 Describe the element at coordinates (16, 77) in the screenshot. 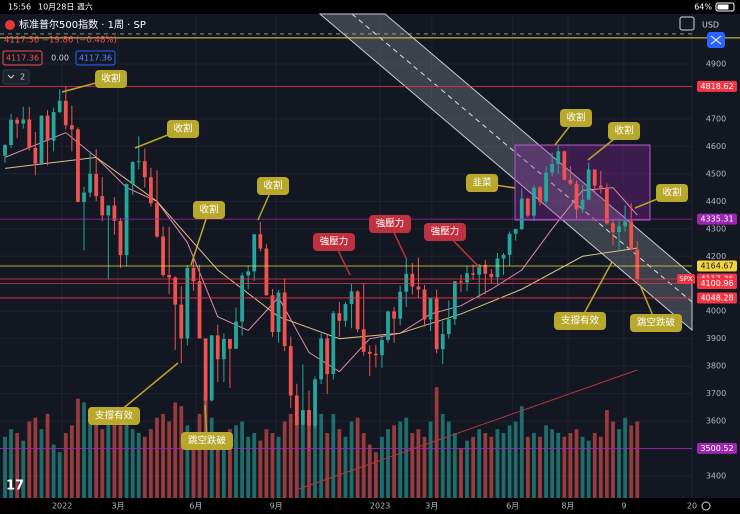

I see `indicator-toggle` at that location.